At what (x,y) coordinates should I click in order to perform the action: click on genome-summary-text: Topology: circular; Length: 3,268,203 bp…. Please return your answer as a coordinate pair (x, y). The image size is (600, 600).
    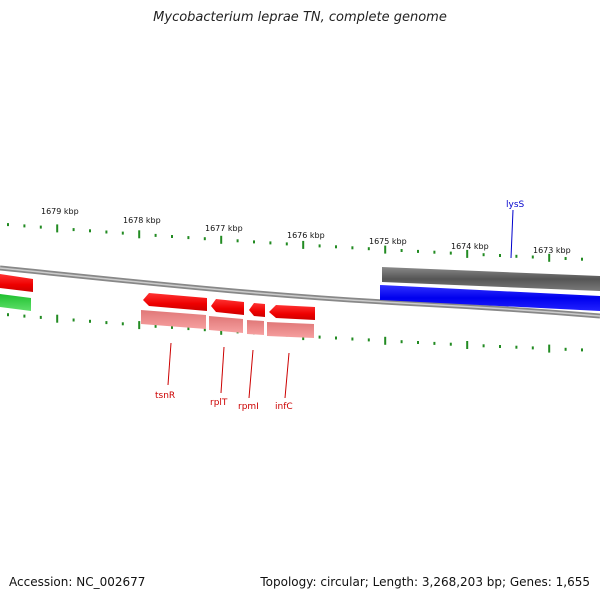
    Looking at the image, I should click on (425, 582).